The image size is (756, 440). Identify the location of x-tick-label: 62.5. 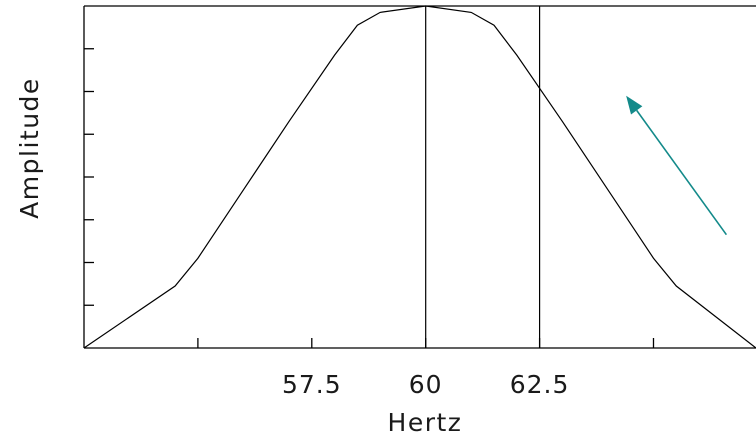
(540, 384).